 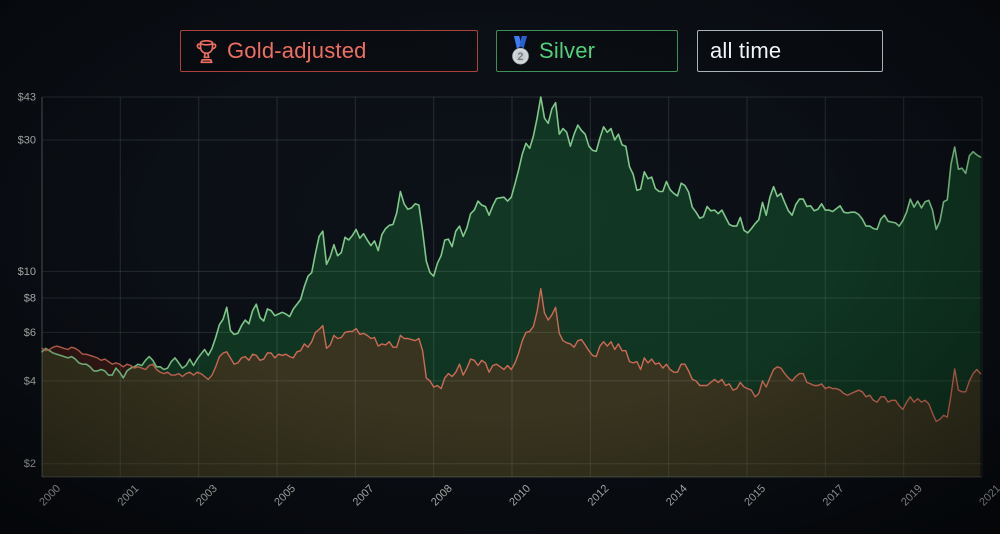 I want to click on silver-medal-icon: 2, so click(x=520, y=51).